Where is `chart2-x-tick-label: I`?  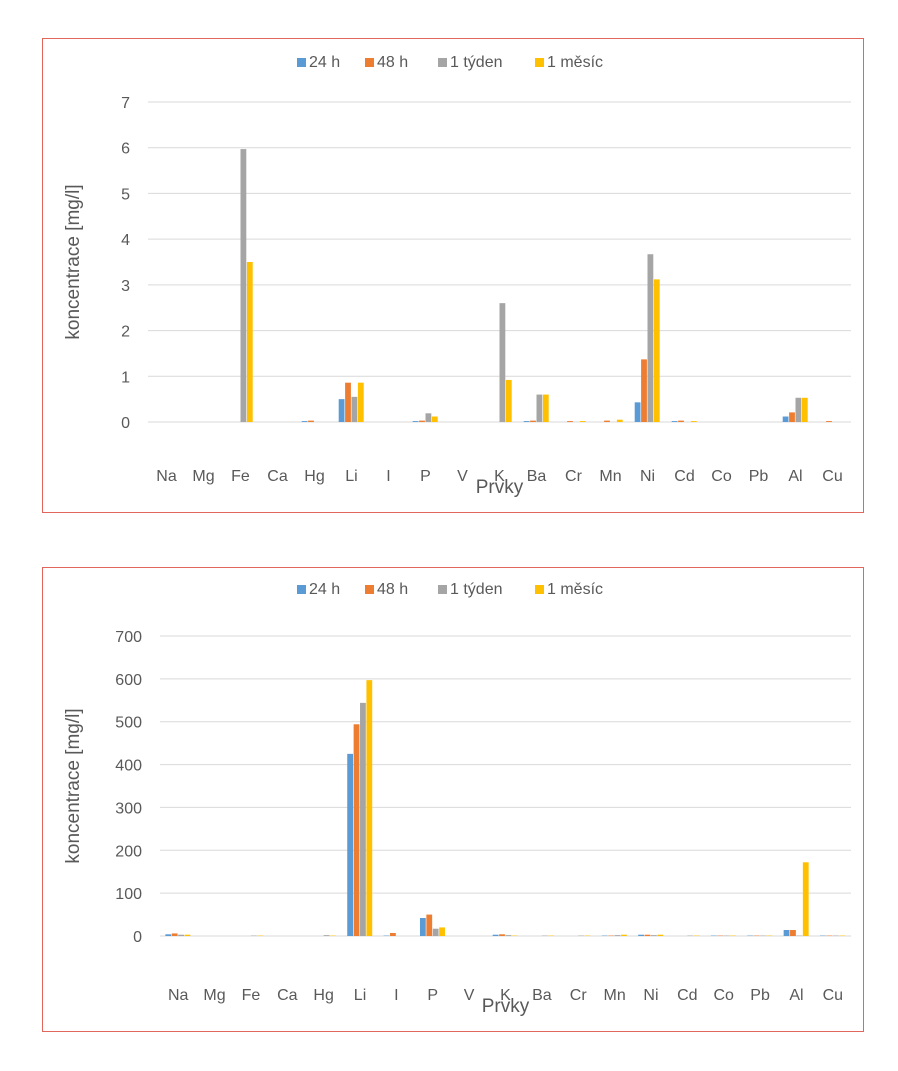
chart2-x-tick-label: I is located at coordinates (396, 995).